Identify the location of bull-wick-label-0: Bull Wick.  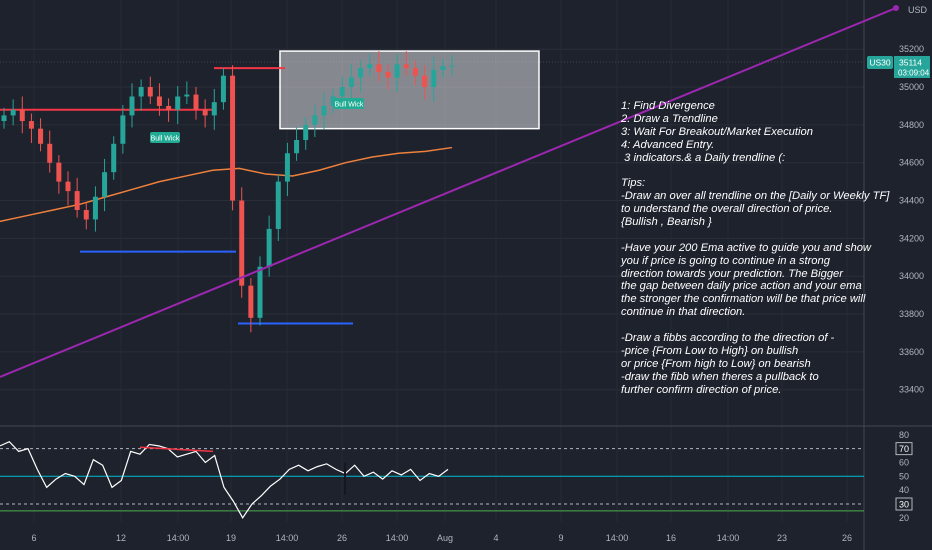
(165, 139).